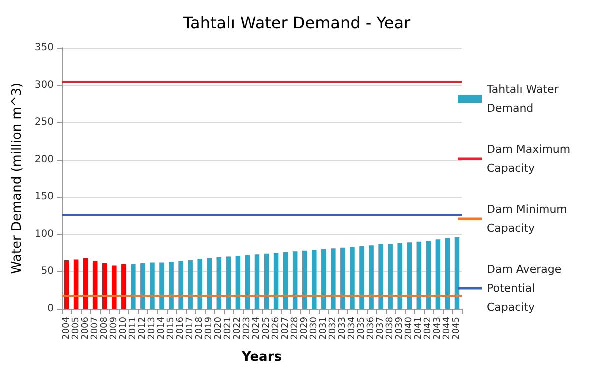  Describe the element at coordinates (530, 159) in the screenshot. I see `legend-label: Dam Maximum Capacity` at that location.